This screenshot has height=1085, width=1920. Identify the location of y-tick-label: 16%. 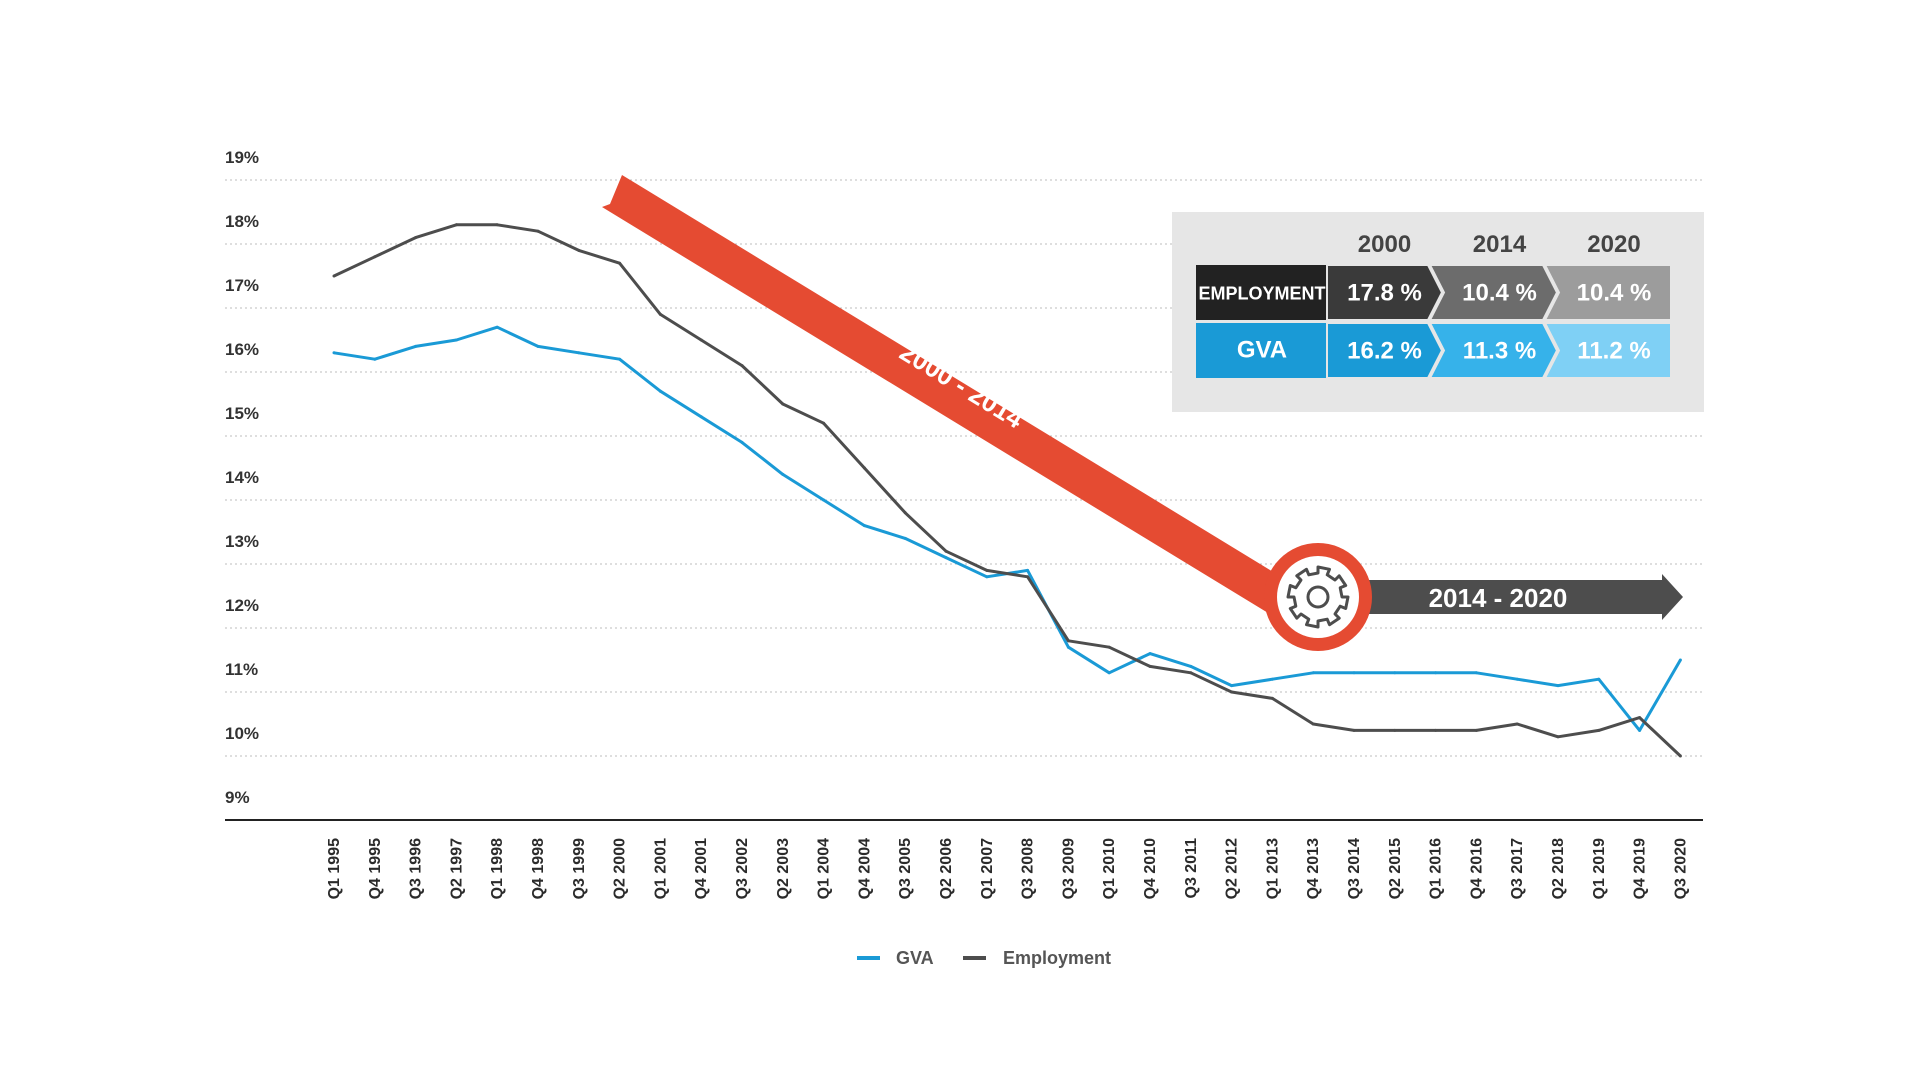
(242, 349).